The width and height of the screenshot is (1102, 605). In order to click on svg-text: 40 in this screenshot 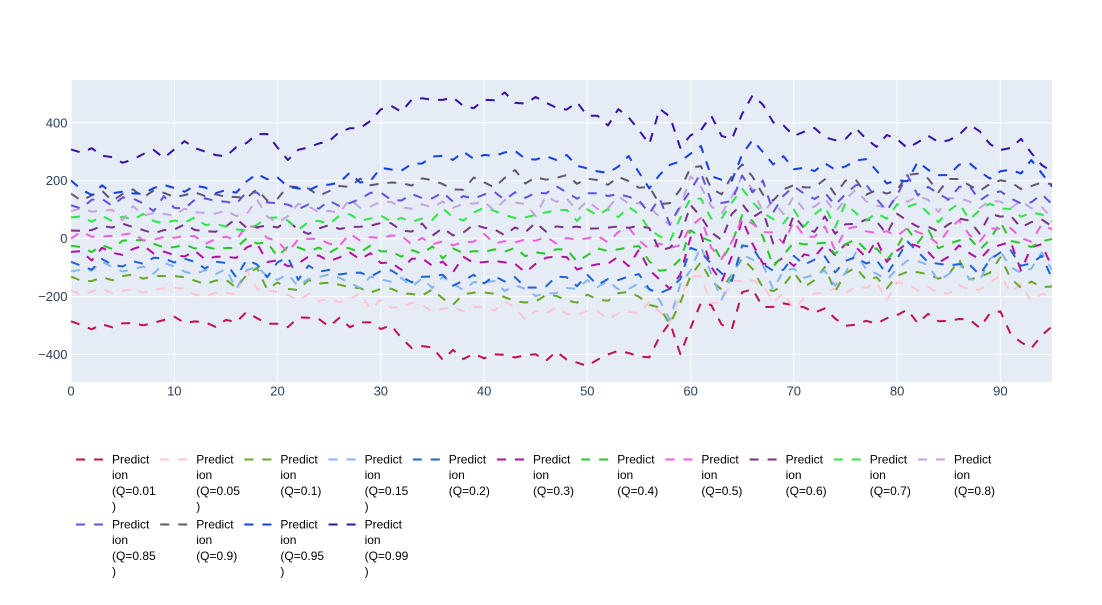, I will do `click(484, 391)`.